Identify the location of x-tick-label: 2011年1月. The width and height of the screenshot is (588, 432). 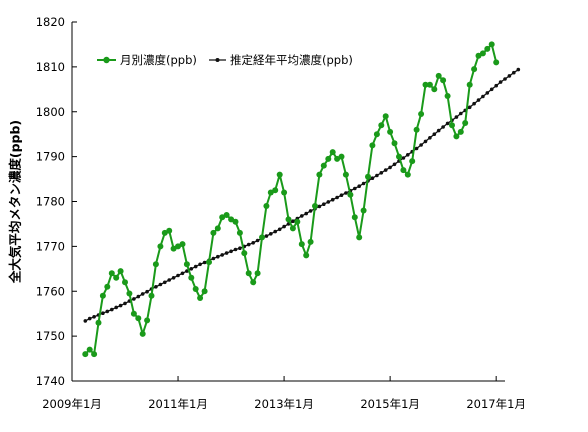
(178, 404).